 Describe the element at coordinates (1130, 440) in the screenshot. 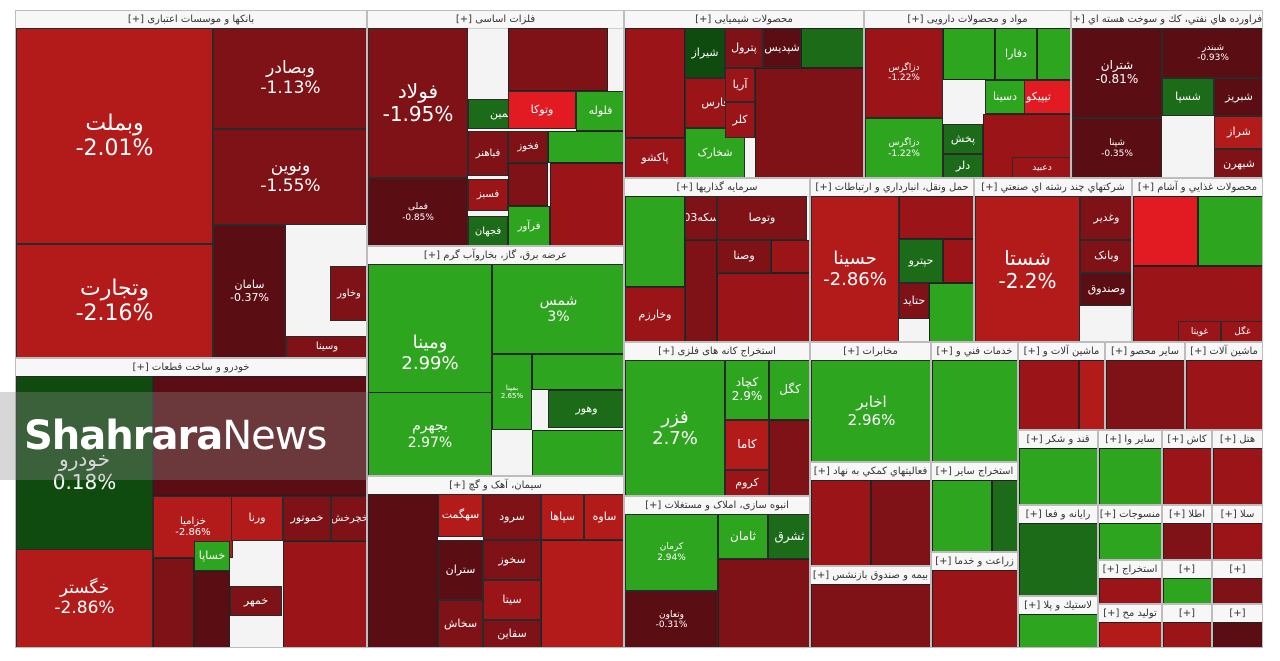

I see `sector-title: ساير وا [+]` at that location.